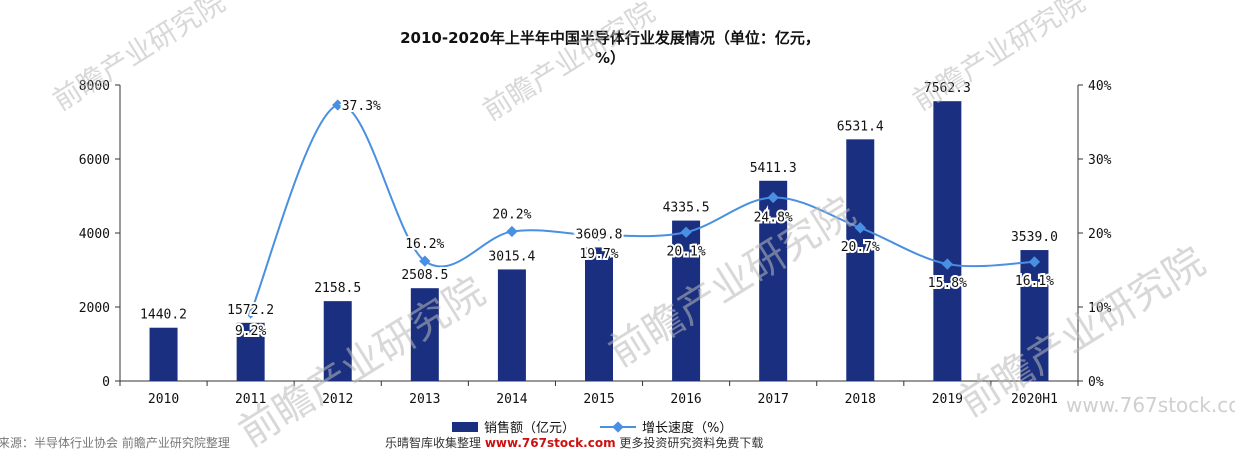 The height and width of the screenshot is (458, 1235). What do you see at coordinates (860, 399) in the screenshot?
I see `x-tick-label: 2018` at bounding box center [860, 399].